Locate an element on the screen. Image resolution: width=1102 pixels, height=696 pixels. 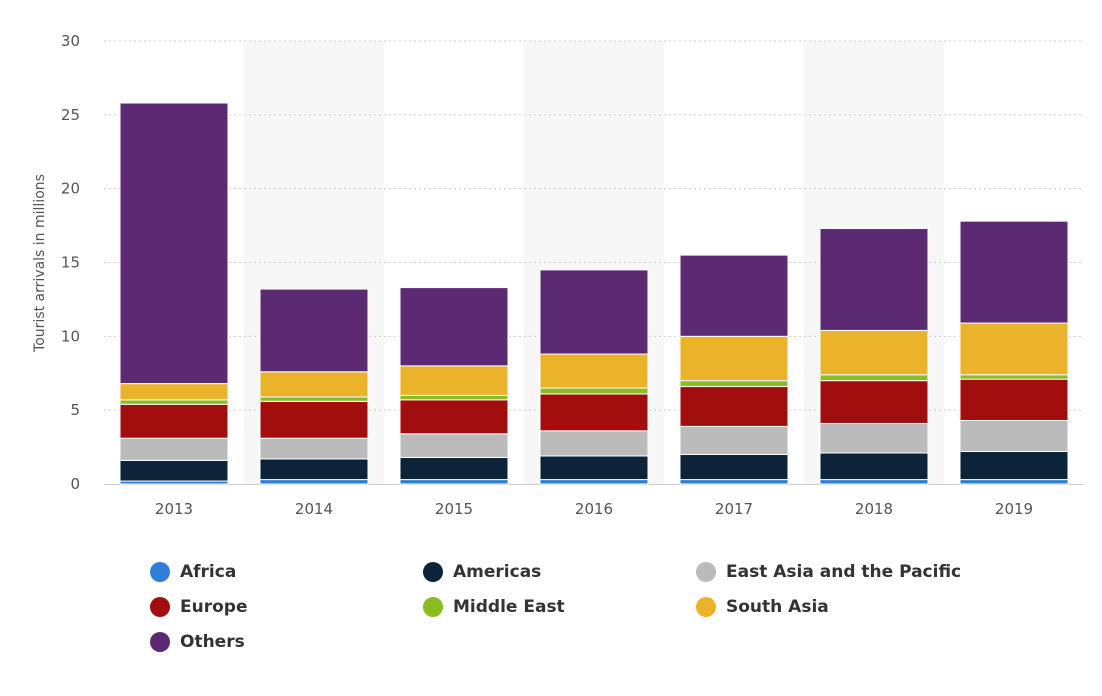
legend-item-south-asia: South Asia is located at coordinates (762, 607).